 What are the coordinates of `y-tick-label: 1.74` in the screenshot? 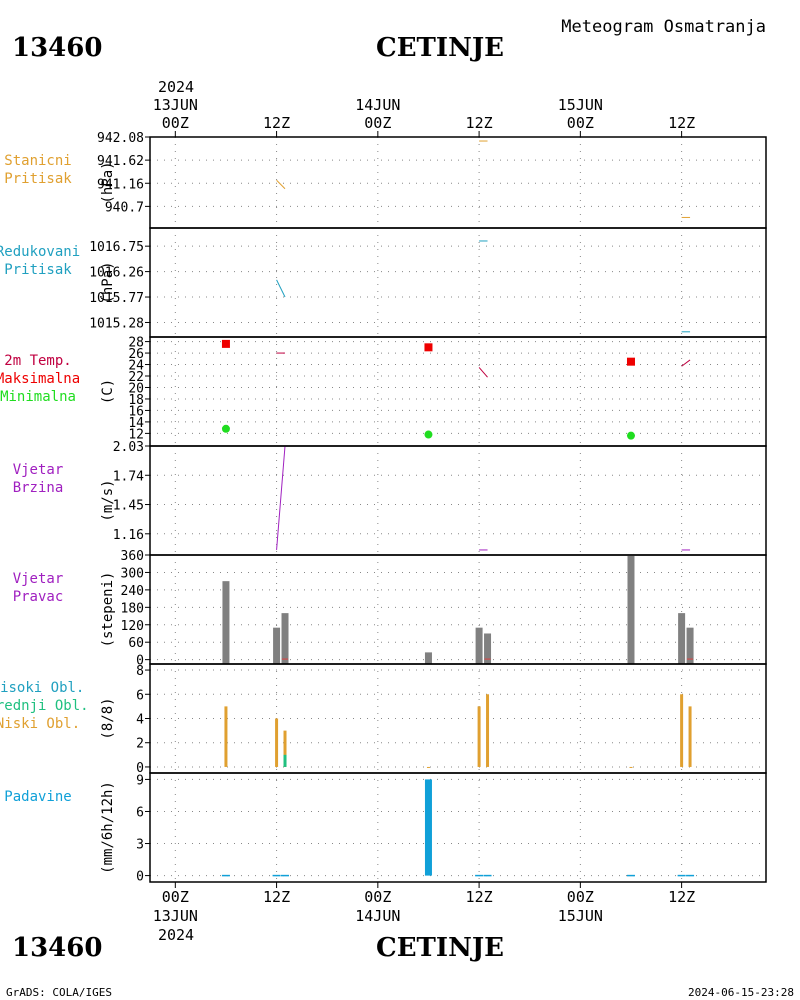 It's located at (128, 476).